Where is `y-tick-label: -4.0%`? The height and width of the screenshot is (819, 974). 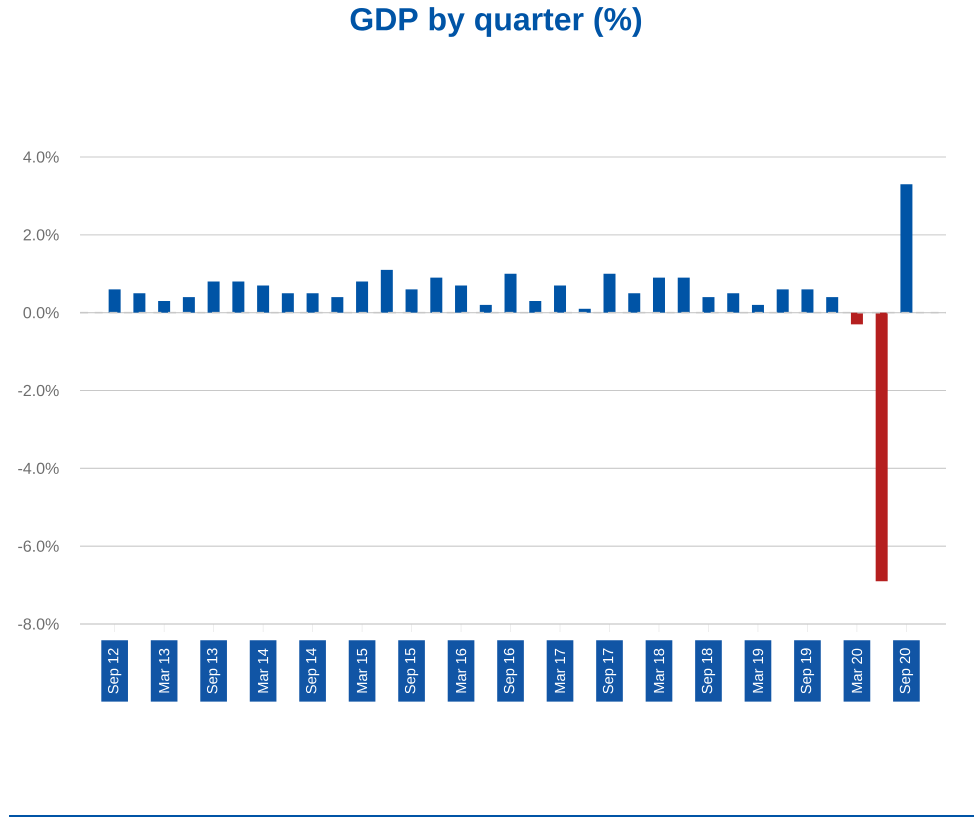
y-tick-label: -4.0% is located at coordinates (38, 468).